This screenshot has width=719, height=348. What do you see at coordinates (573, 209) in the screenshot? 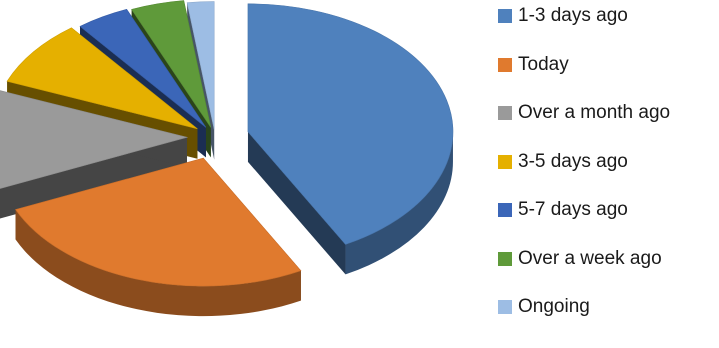
I see `legend-label: 5-7 days ago` at bounding box center [573, 209].